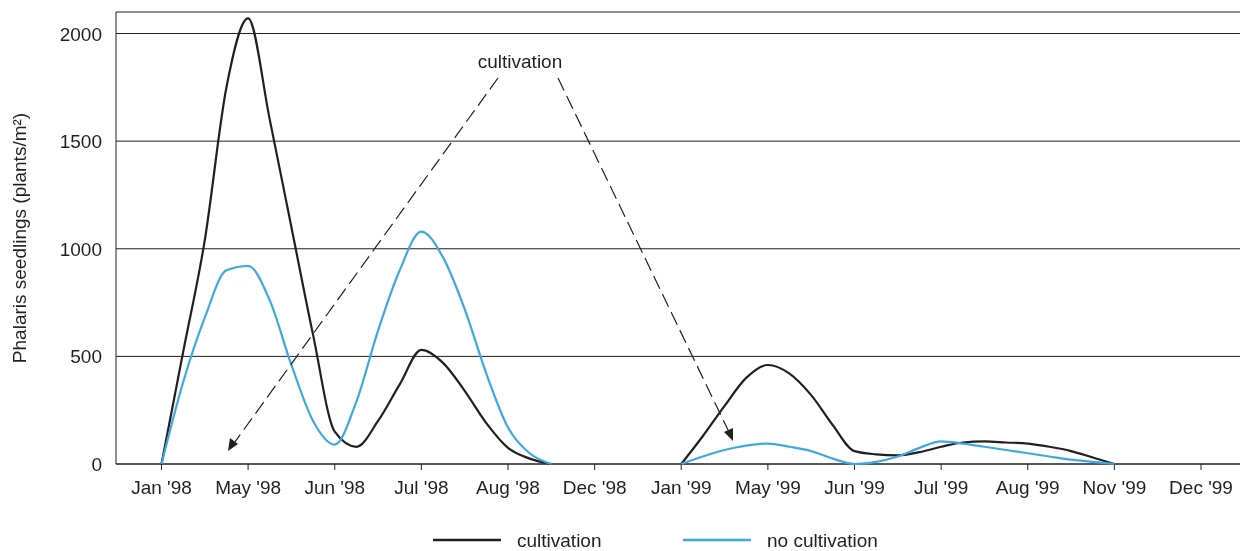 The image size is (1246, 551). What do you see at coordinates (248, 487) in the screenshot?
I see `x-tick-label: May '98` at bounding box center [248, 487].